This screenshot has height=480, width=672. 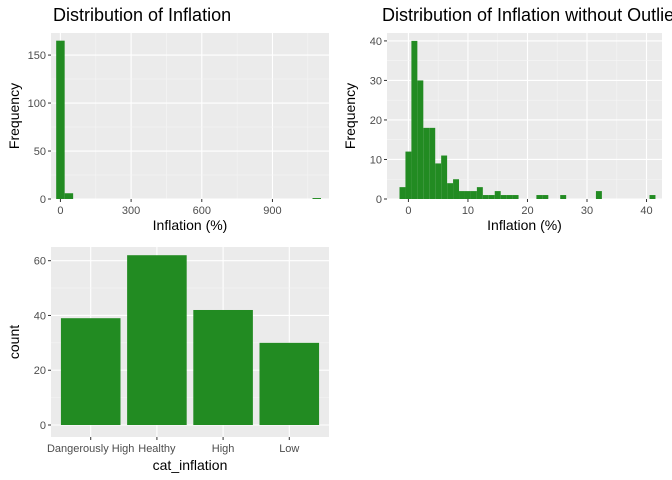 What do you see at coordinates (376, 81) in the screenshot?
I see `y-tick-label: 30` at bounding box center [376, 81].